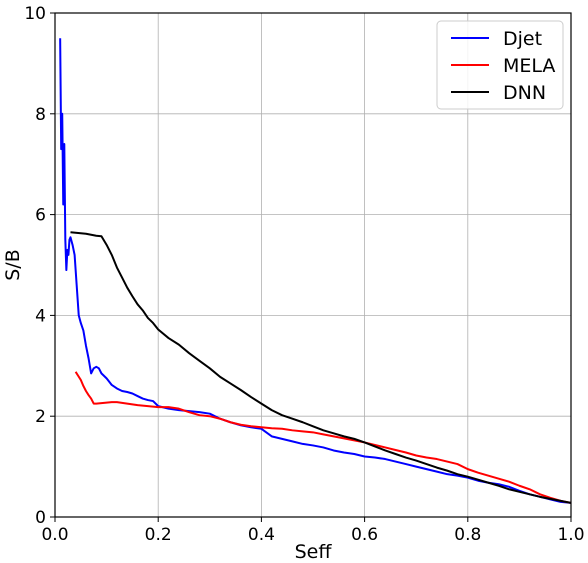 The image size is (588, 563). Describe the element at coordinates (39, 266) in the screenshot. I see `y-axis-ticks: 0 2 4 6 8 10` at that location.